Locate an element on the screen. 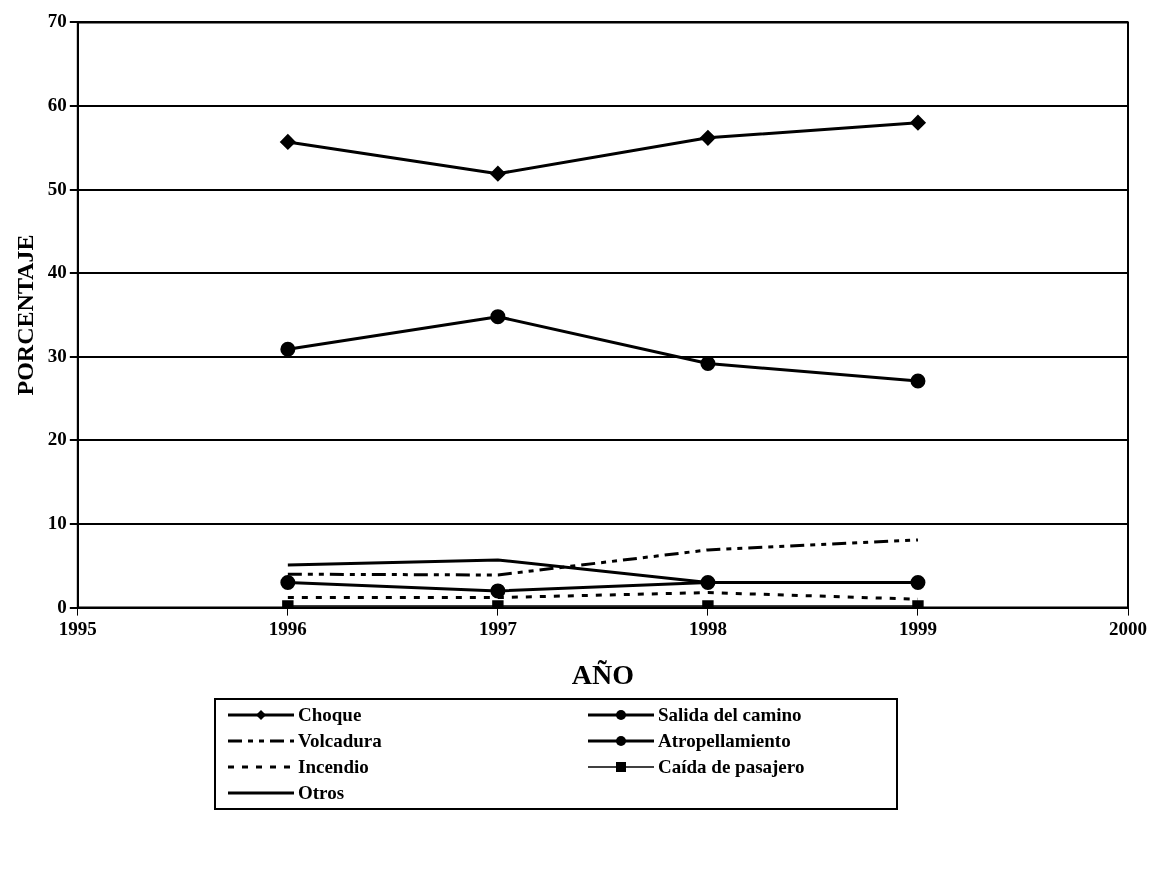 Image resolution: width=1172 pixels, height=877 pixels. x-tick-label: 1996 is located at coordinates (287, 628).